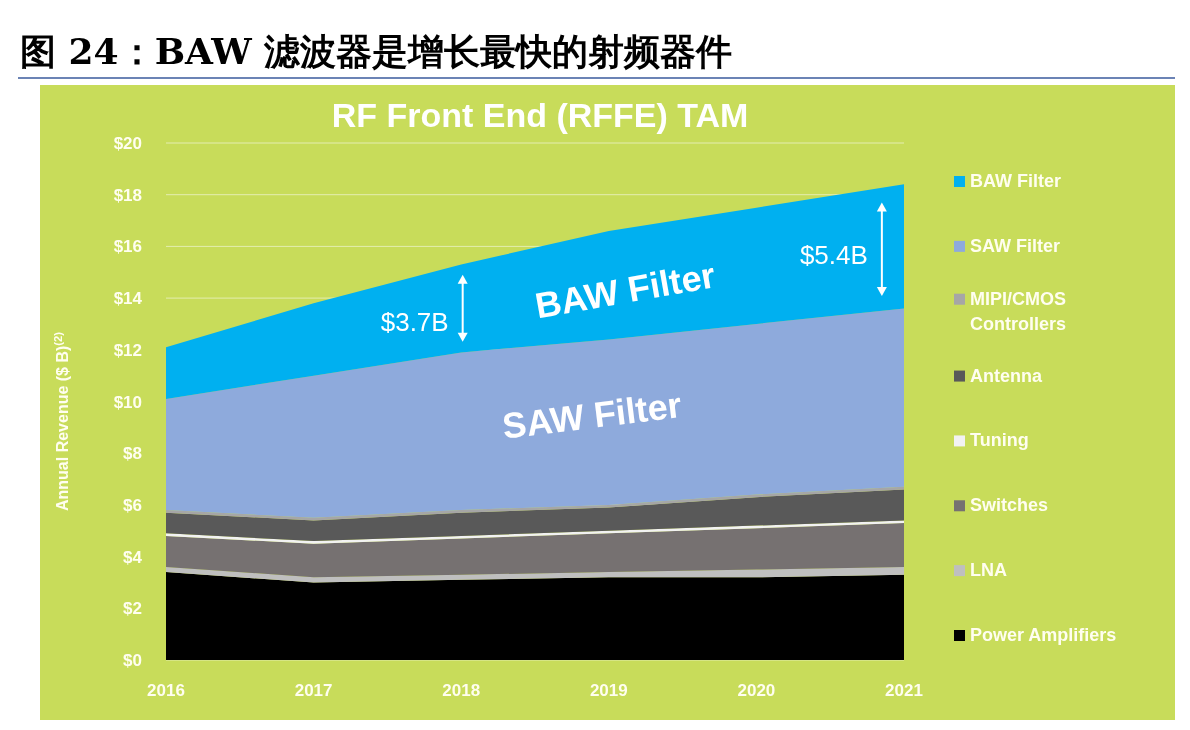 The height and width of the screenshot is (730, 1190). I want to click on x-tick-label: 2020, so click(756, 690).